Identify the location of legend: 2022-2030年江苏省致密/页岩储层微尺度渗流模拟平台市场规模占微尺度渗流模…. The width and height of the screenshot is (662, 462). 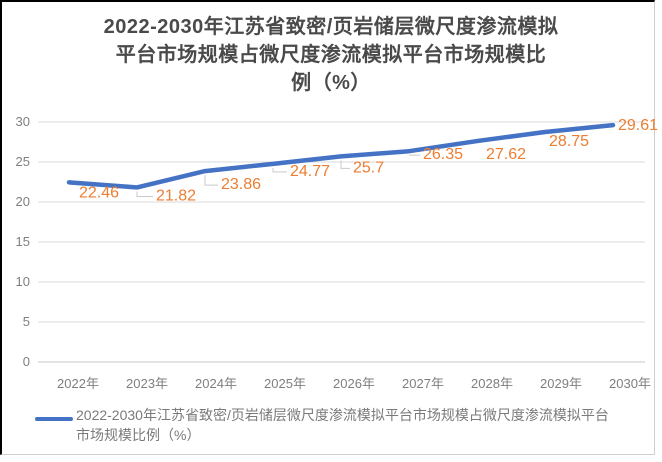
(366, 425).